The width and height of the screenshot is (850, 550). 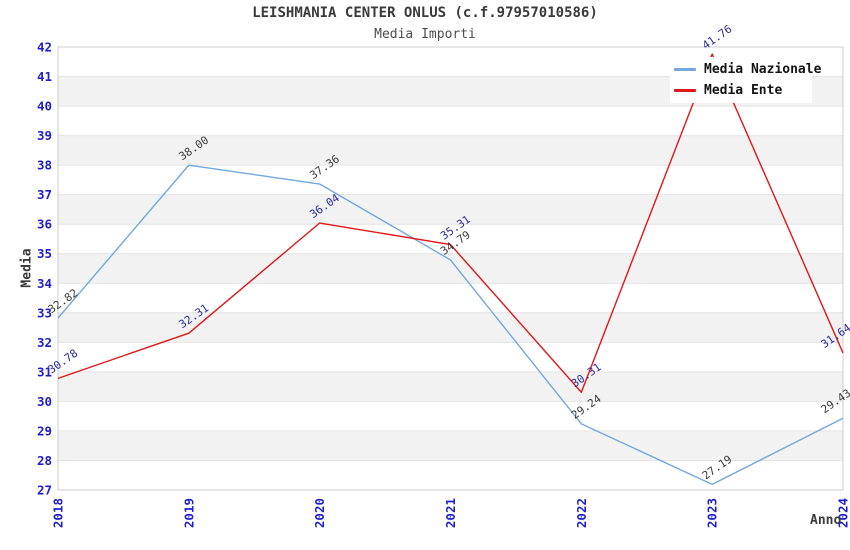 I want to click on y-tick-label: 30, so click(x=44, y=401).